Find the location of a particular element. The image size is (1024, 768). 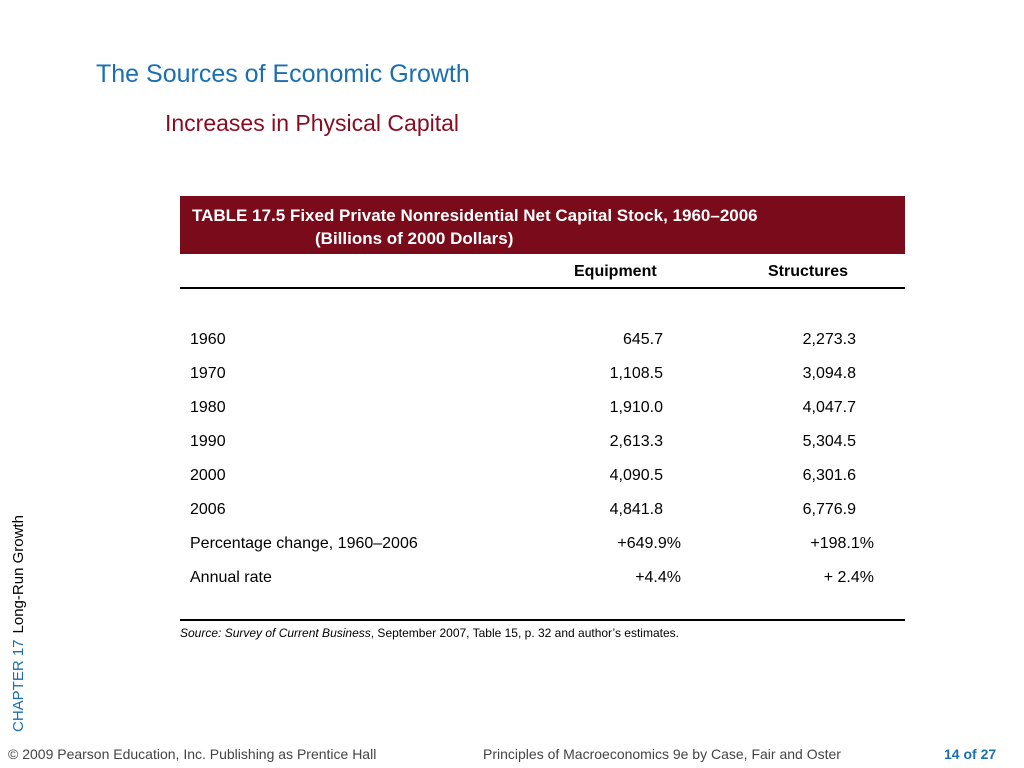

table-bottom-rule is located at coordinates (542, 620).